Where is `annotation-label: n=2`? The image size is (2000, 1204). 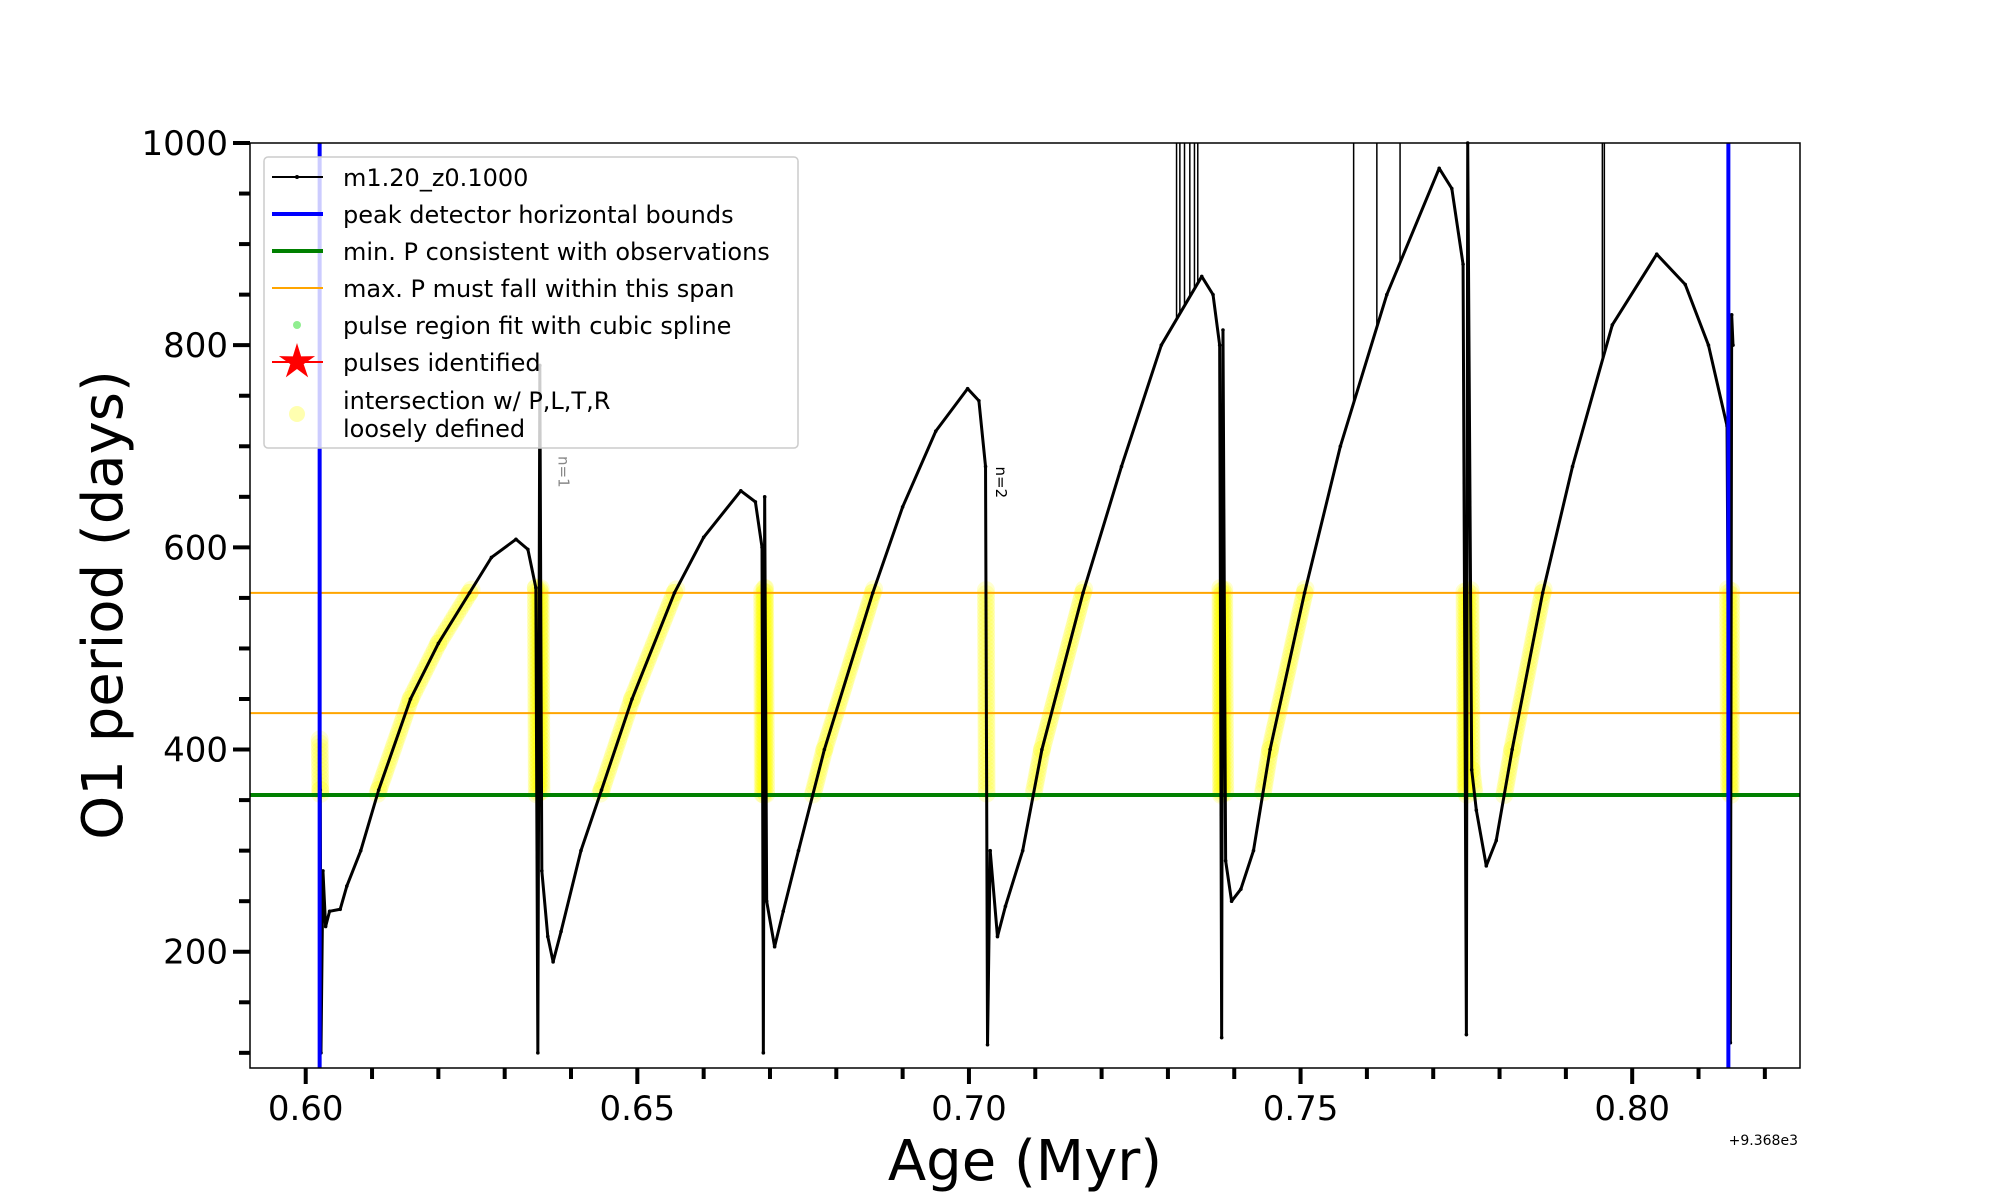 annotation-label: n=2 is located at coordinates (1001, 482).